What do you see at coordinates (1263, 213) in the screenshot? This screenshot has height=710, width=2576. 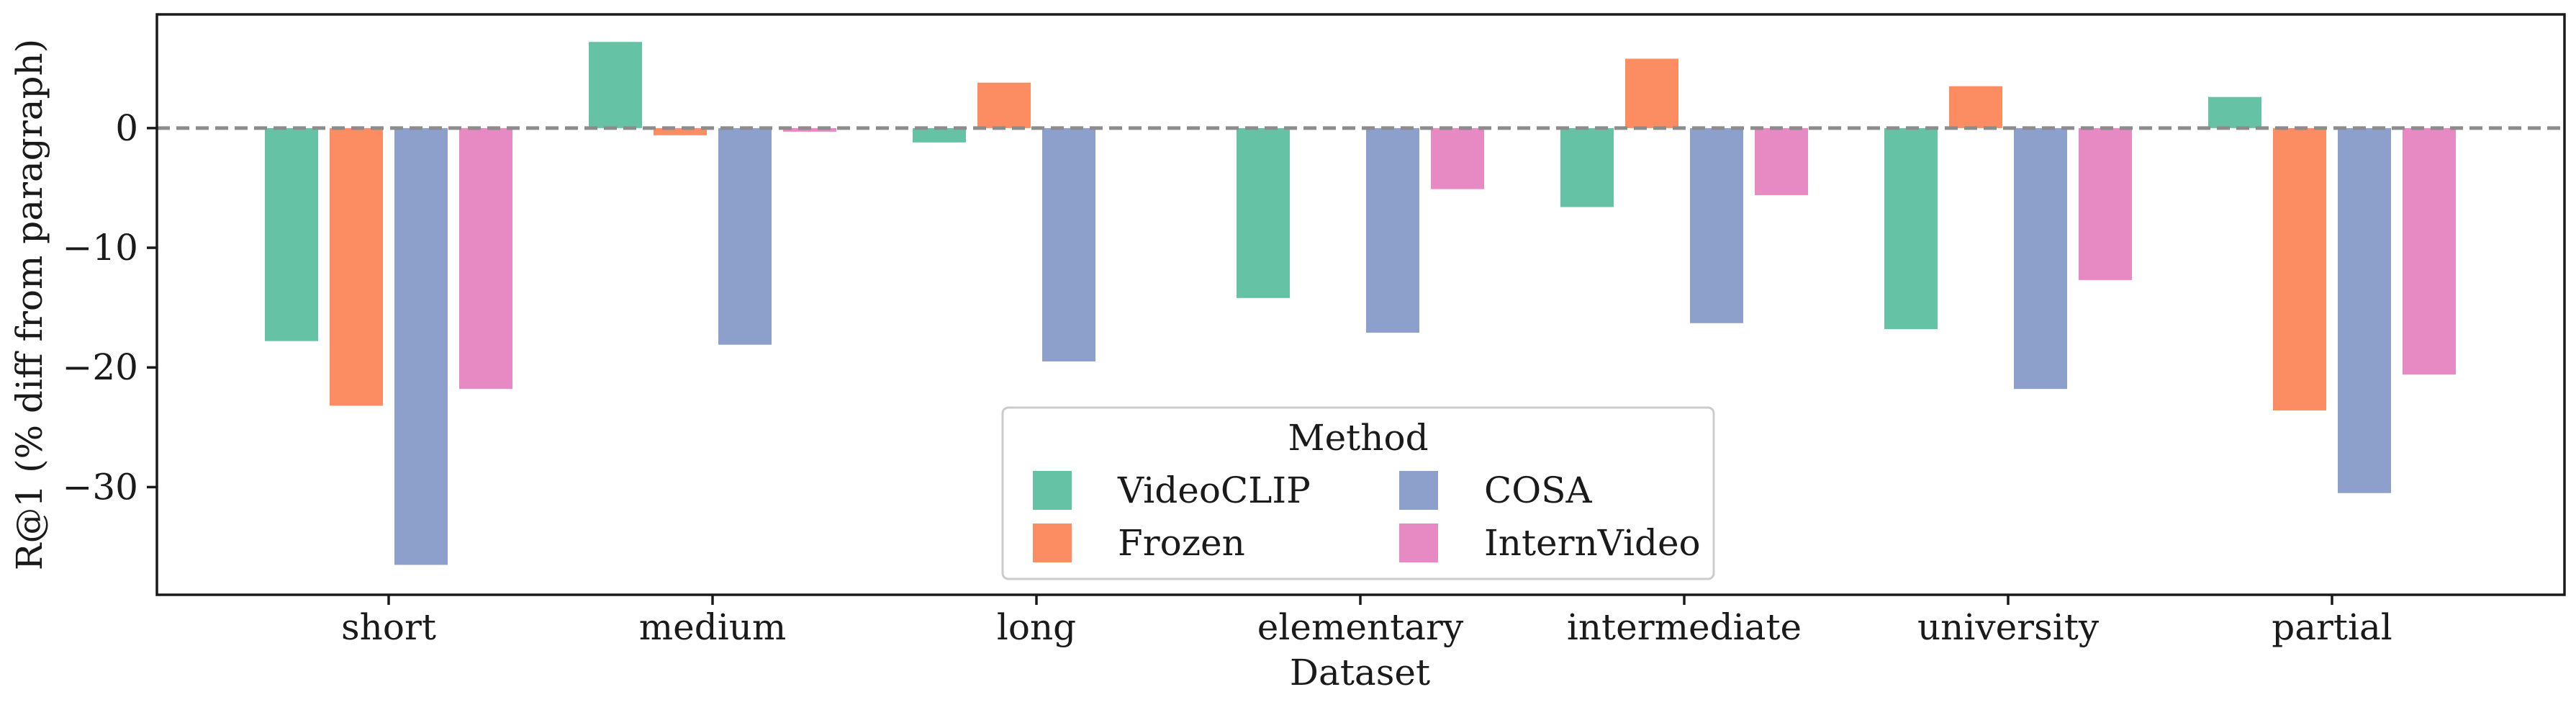 I see `bar-videoclip-elementary` at bounding box center [1263, 213].